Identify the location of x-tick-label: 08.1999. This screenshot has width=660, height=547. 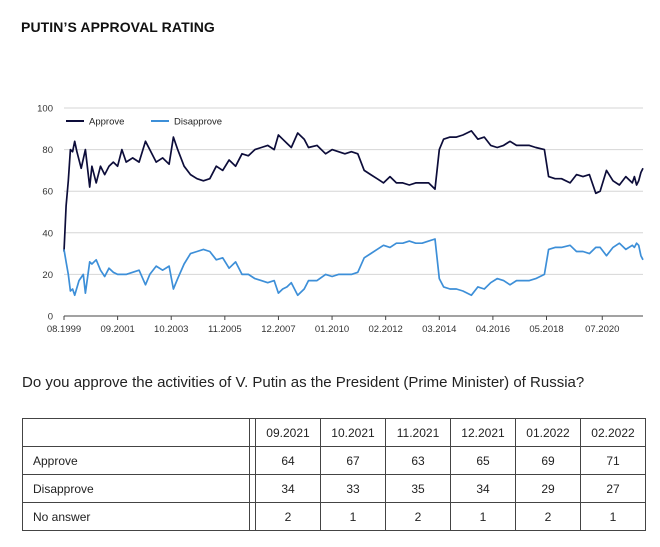
(64, 329).